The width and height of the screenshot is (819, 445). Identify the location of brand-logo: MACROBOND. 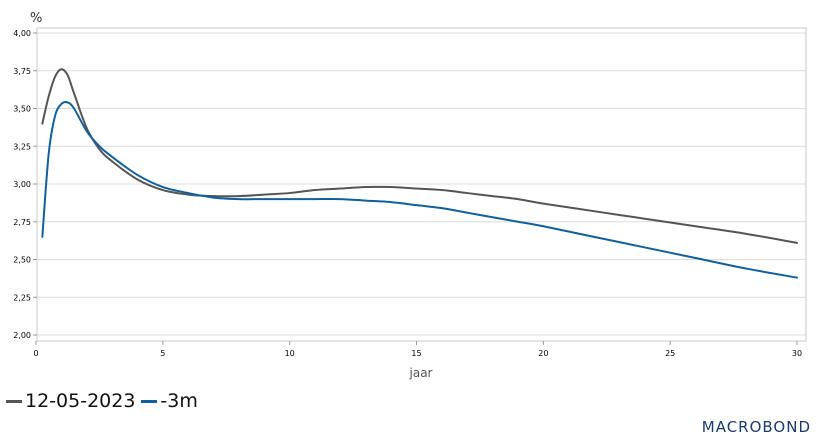
(756, 427).